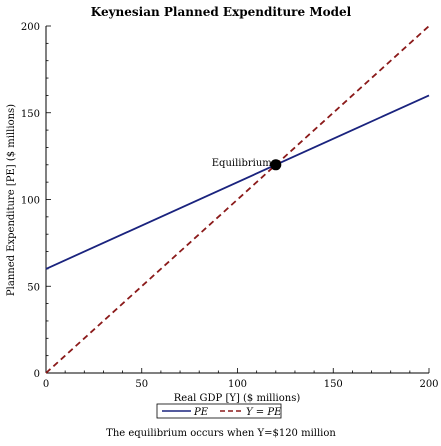  I want to click on y-axis-label: Planned Expenditure [PE] ($ millions), so click(11, 200).